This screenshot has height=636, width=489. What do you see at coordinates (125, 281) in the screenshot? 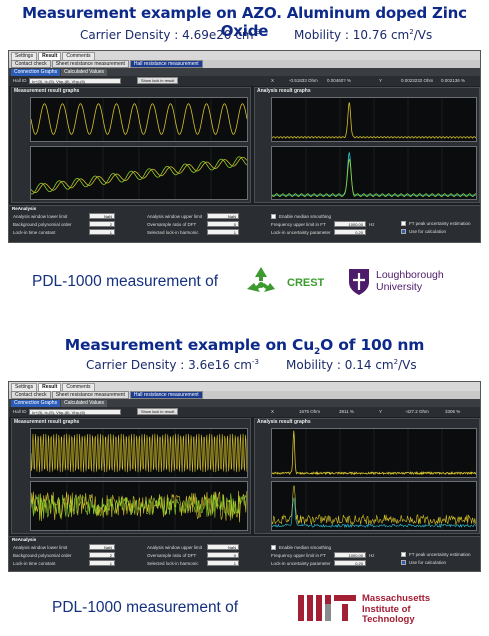
I see `azo-credit-text: PDL-1000 measurement of` at bounding box center [125, 281].